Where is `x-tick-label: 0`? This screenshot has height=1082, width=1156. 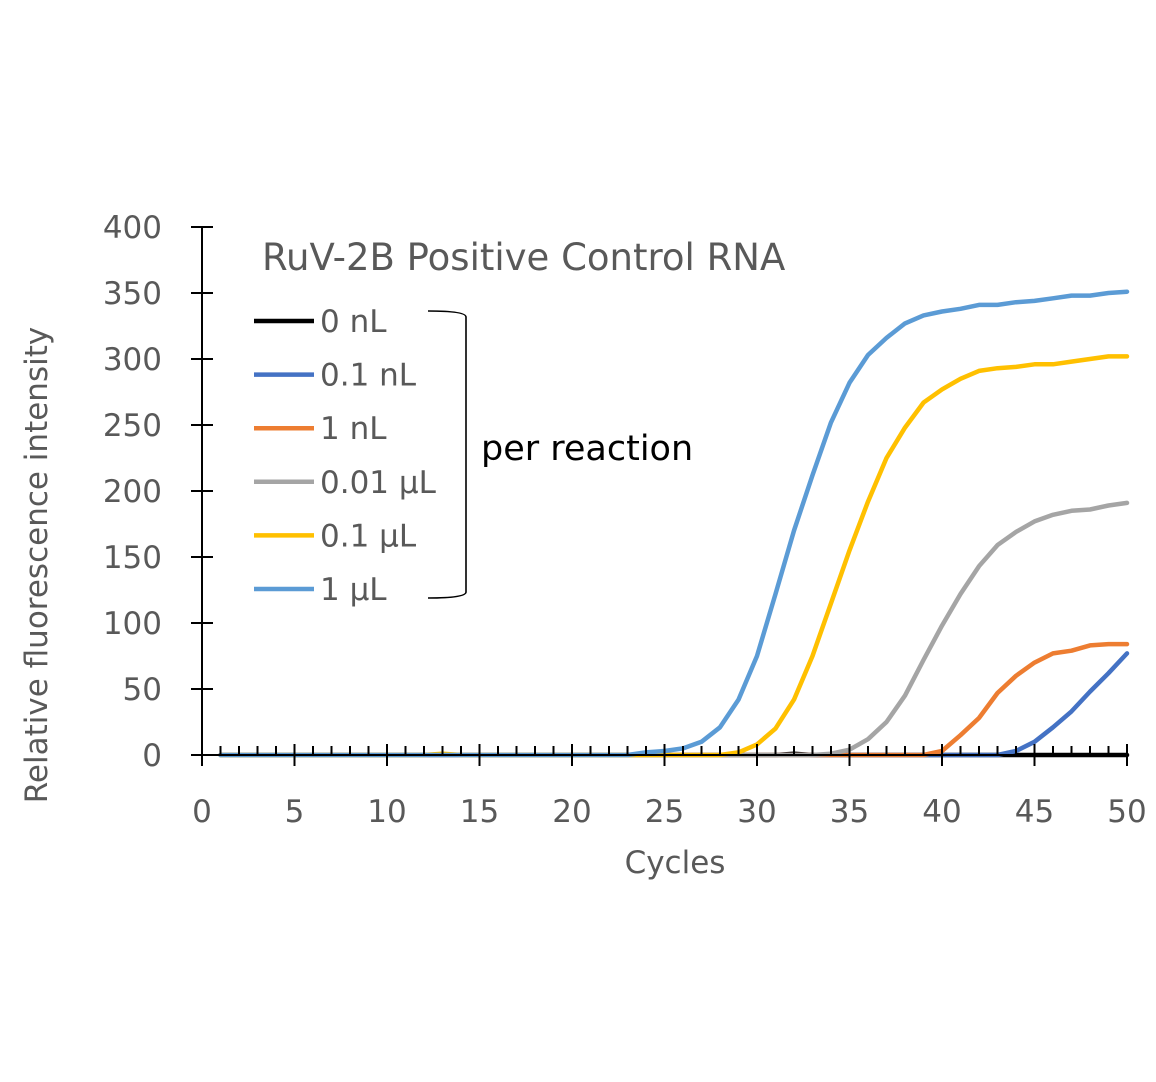 x-tick-label: 0 is located at coordinates (202, 812).